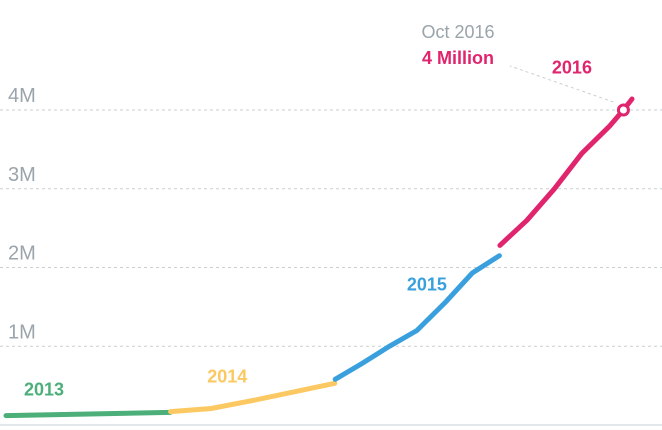 The height and width of the screenshot is (430, 662). I want to click on year-label-2014: 2014, so click(227, 377).